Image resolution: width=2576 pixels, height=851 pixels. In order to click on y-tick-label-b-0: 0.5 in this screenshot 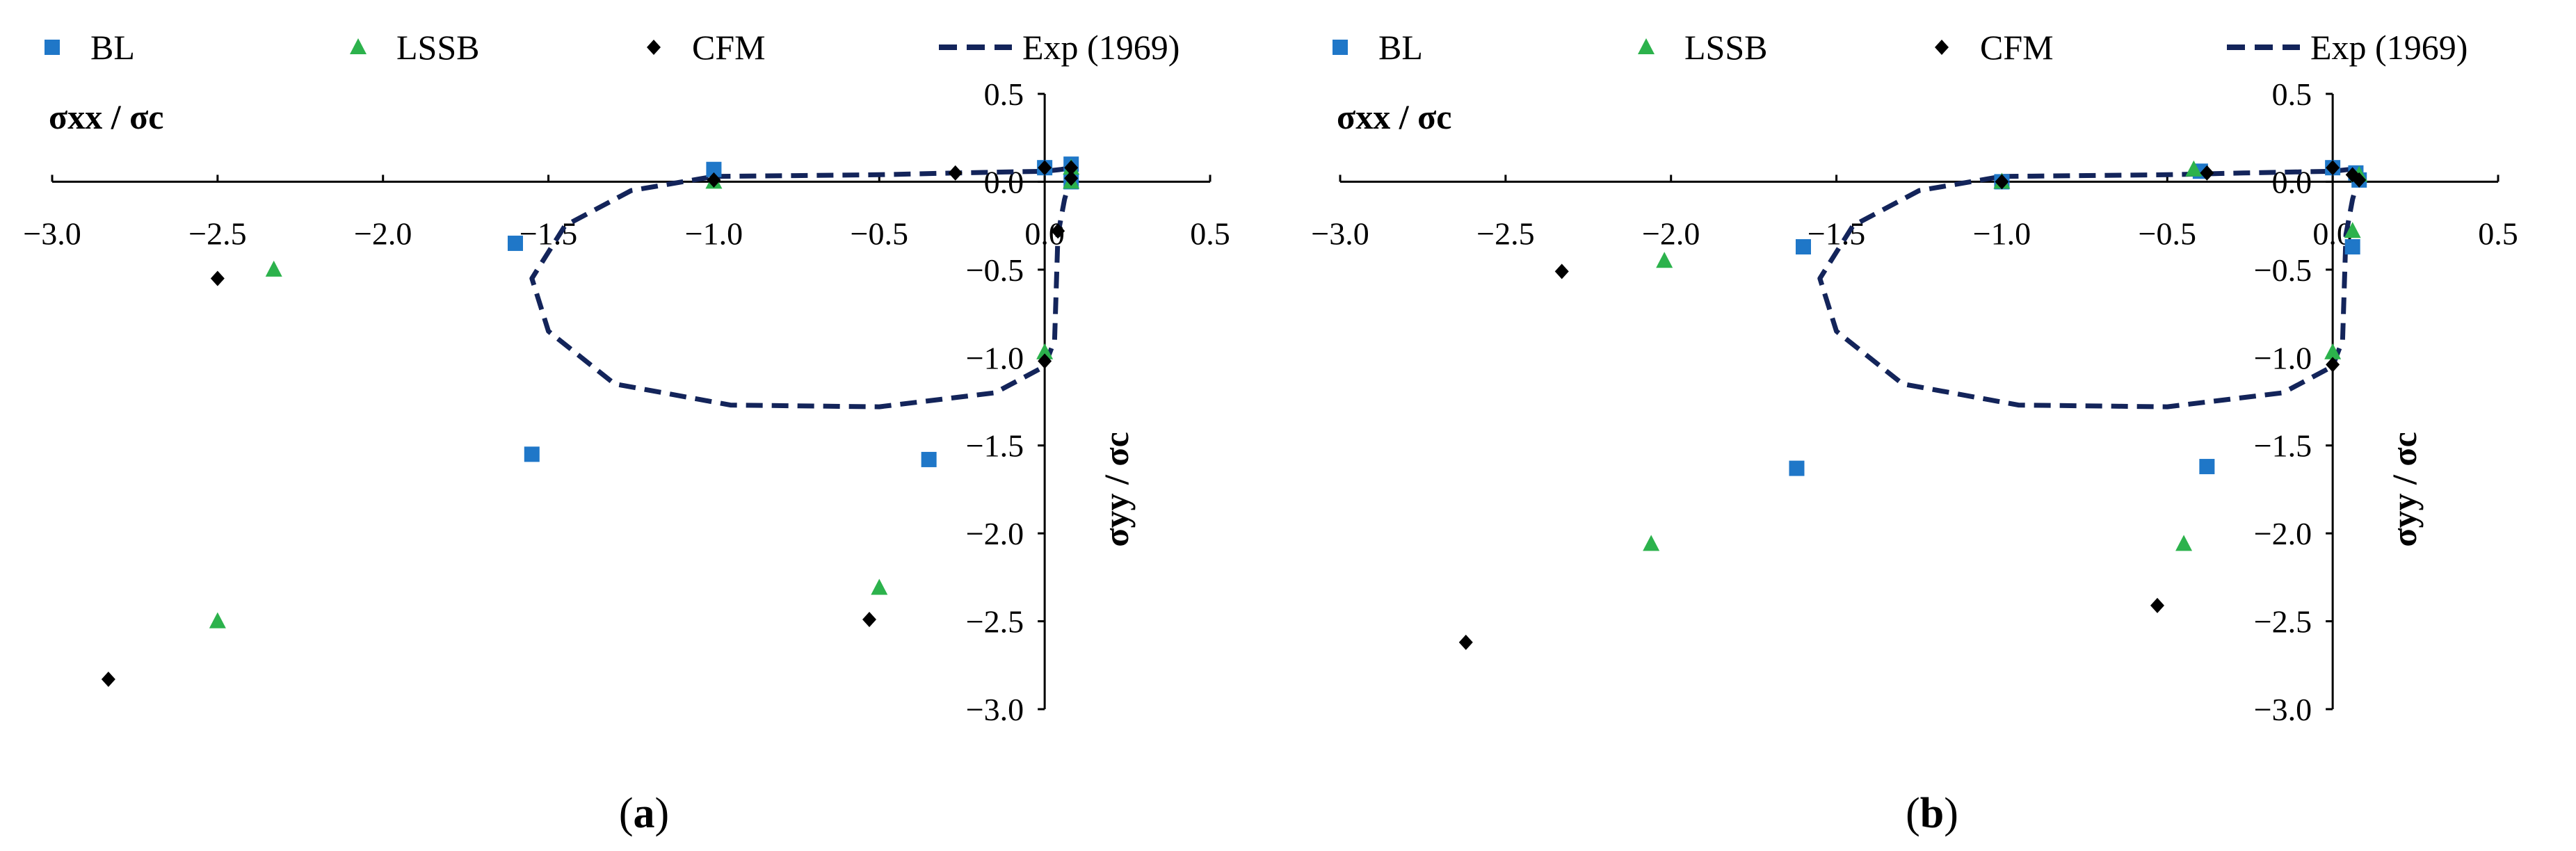, I will do `click(2292, 94)`.